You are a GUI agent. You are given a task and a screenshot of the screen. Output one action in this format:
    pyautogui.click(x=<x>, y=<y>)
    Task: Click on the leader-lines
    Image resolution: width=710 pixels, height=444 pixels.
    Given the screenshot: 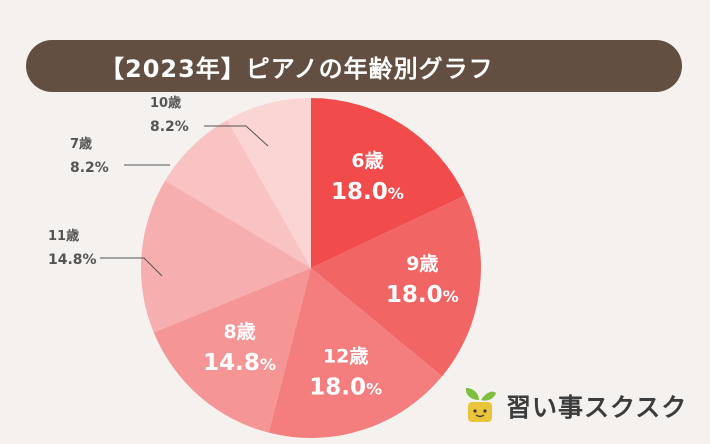 What is the action you would take?
    pyautogui.click(x=184, y=201)
    